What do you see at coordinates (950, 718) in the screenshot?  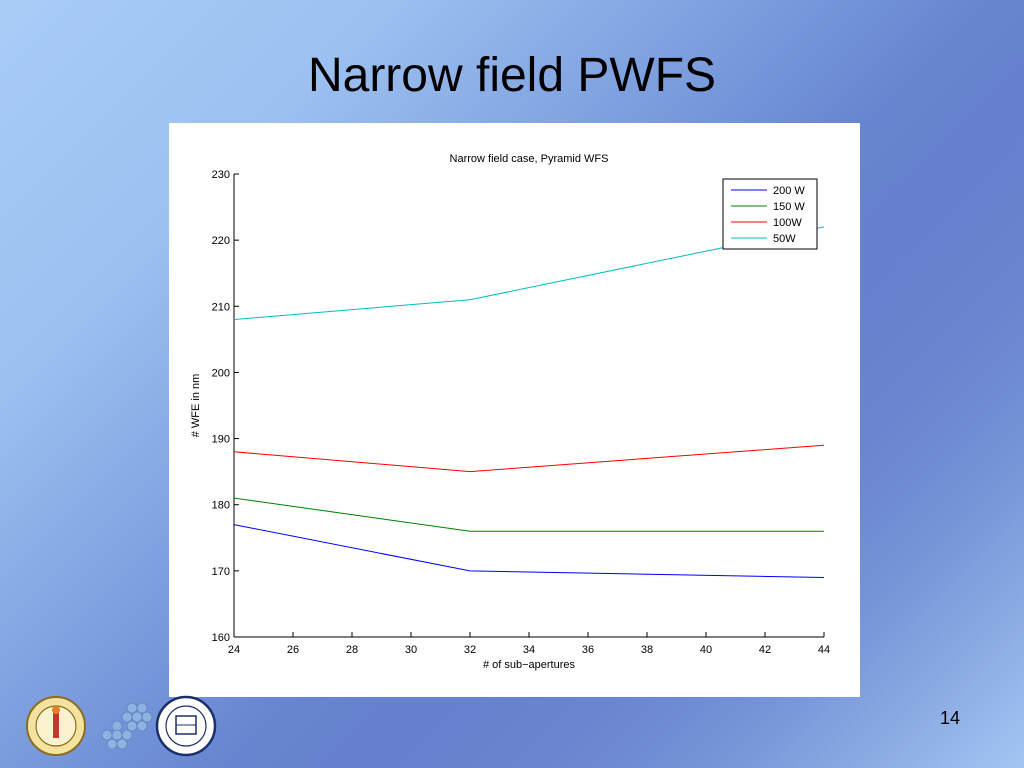 I see `page-number: 14` at bounding box center [950, 718].